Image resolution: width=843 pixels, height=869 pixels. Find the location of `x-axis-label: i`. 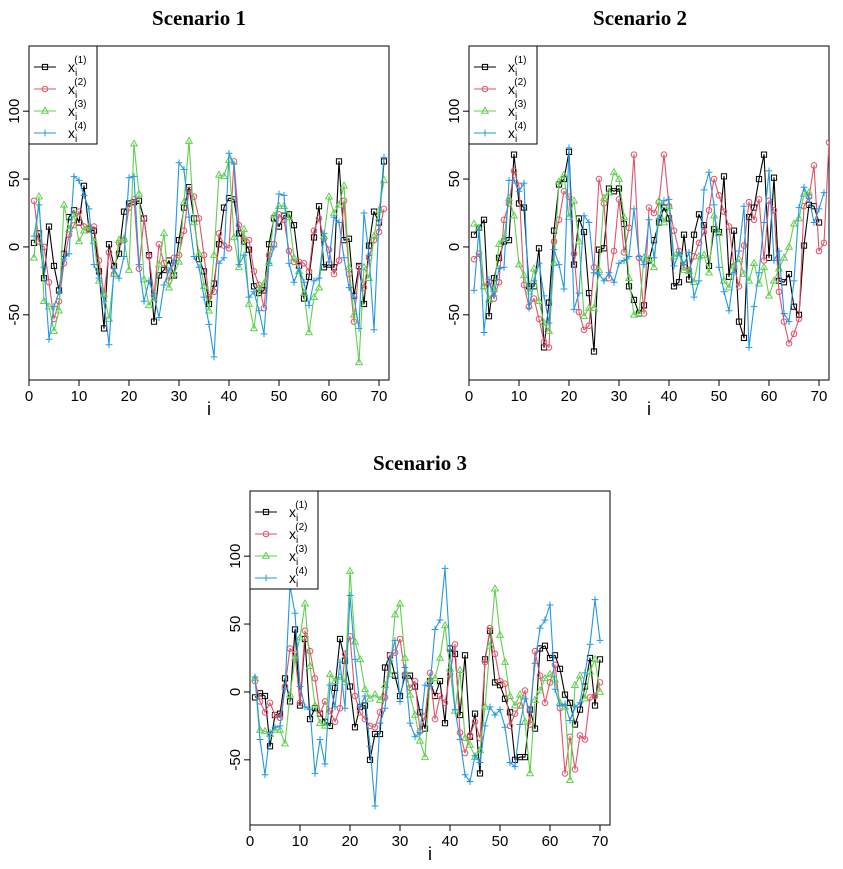

x-axis-label: i is located at coordinates (649, 409).